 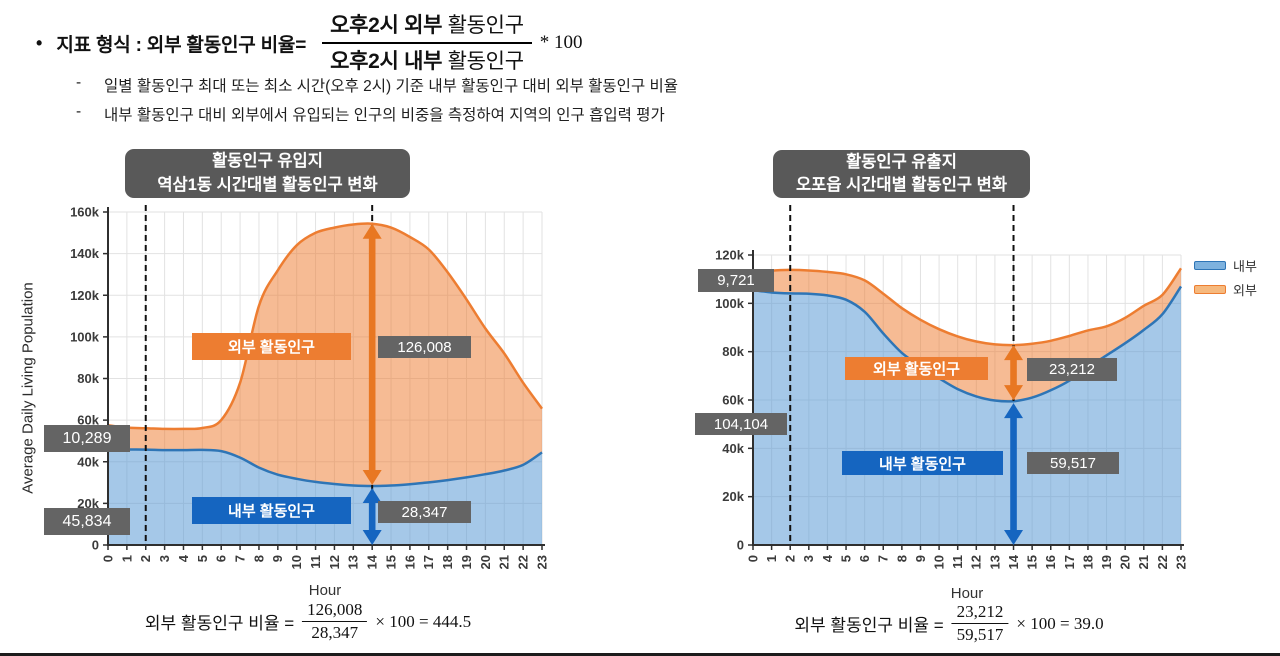 I want to click on fraction-denominator: 오후2시 내부 활동인구, so click(x=427, y=61).